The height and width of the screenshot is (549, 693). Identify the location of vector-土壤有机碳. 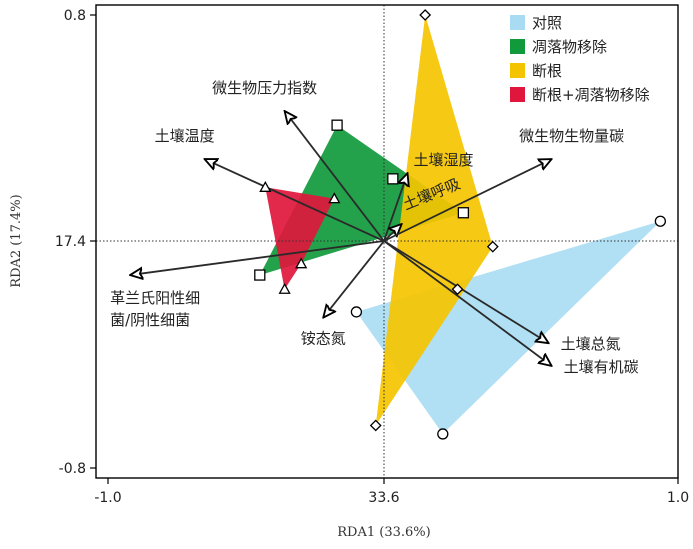
(467, 303).